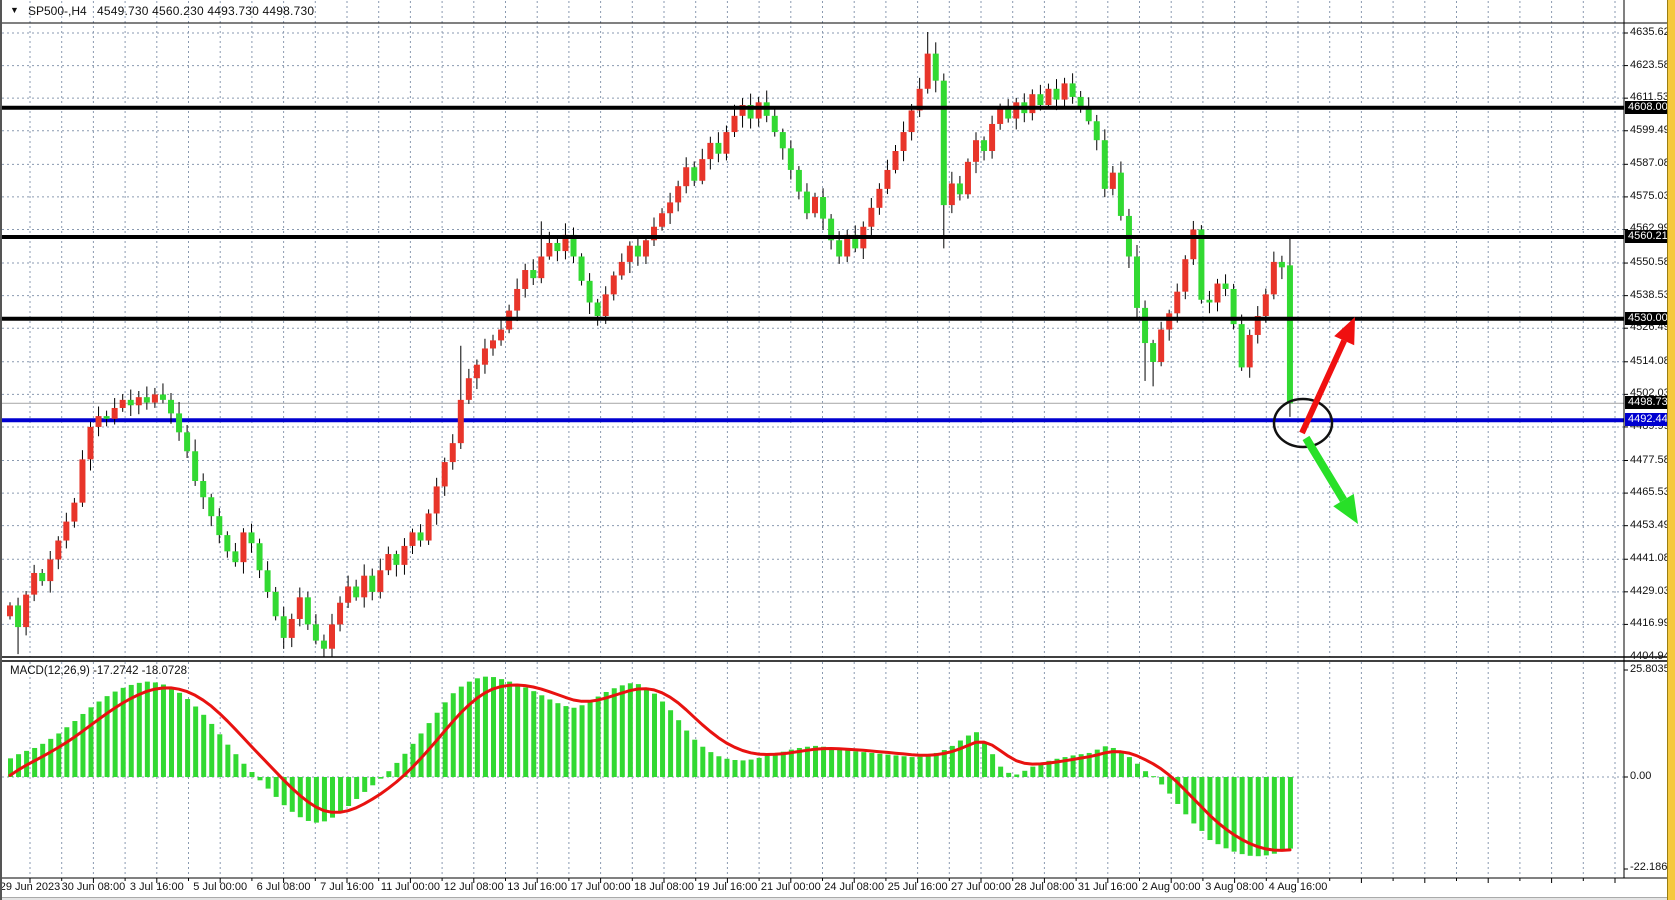 The height and width of the screenshot is (900, 1675). What do you see at coordinates (664, 887) in the screenshot?
I see `time-axis-label: 18 Jul 08:00` at bounding box center [664, 887].